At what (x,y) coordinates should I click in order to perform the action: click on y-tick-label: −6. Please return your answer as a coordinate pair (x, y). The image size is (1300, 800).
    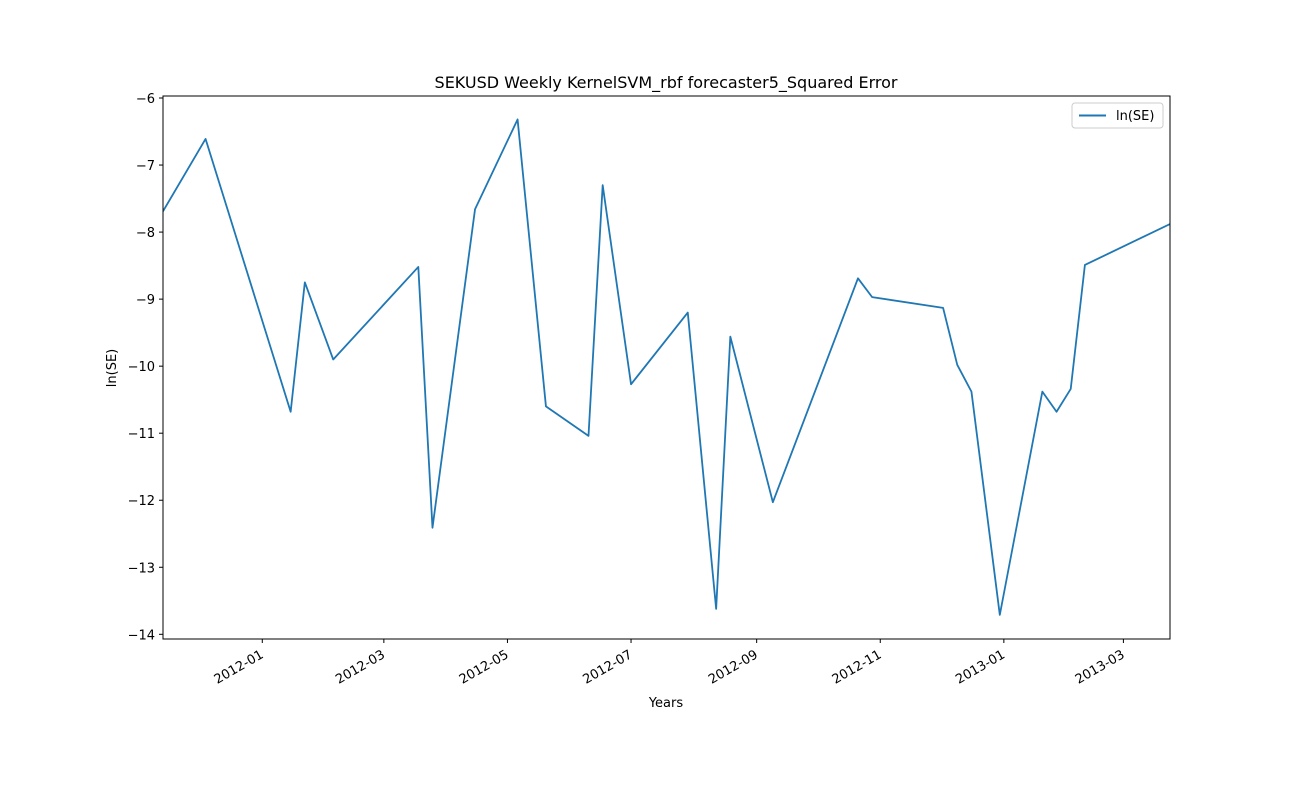
    Looking at the image, I should click on (145, 99).